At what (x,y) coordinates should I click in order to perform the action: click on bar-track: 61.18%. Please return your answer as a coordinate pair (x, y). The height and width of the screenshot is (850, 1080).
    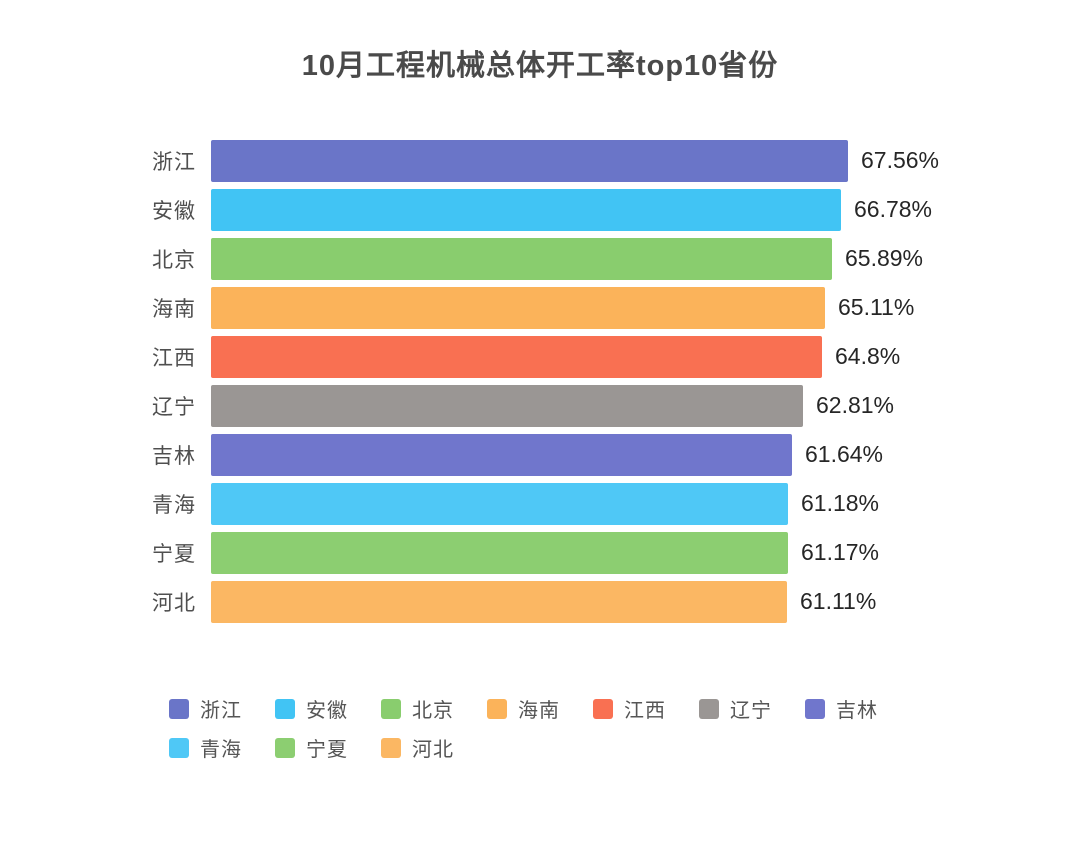
    Looking at the image, I should click on (645, 503).